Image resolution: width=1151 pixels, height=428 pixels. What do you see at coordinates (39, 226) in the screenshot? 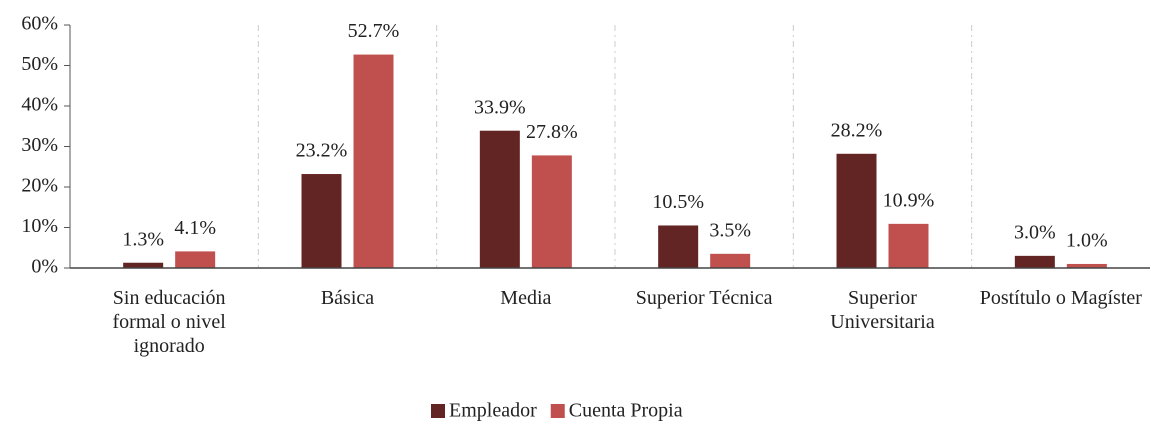
I see `y-tick-label: 10%` at bounding box center [39, 226].